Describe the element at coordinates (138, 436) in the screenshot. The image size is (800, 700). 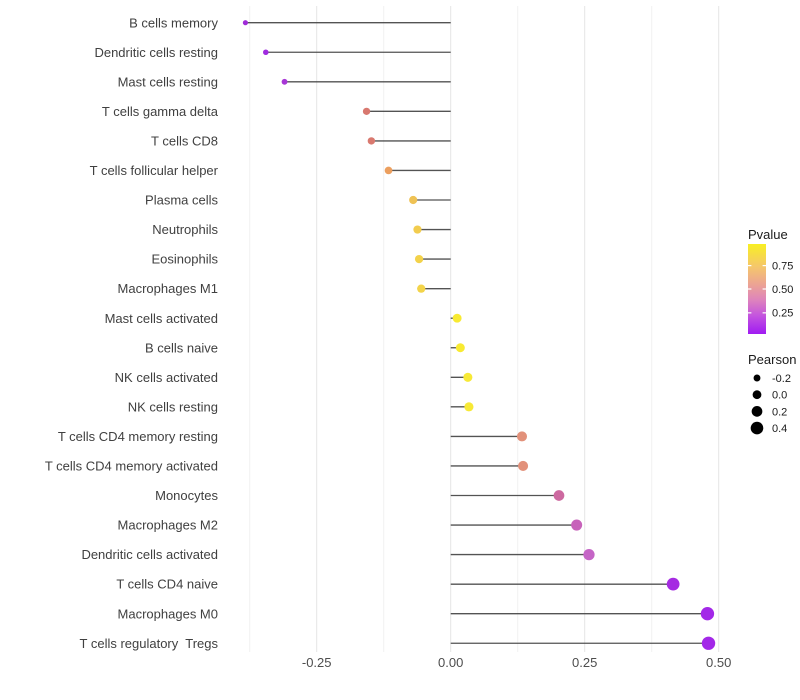
I see `category-label: T cells CD4 memory resting` at that location.